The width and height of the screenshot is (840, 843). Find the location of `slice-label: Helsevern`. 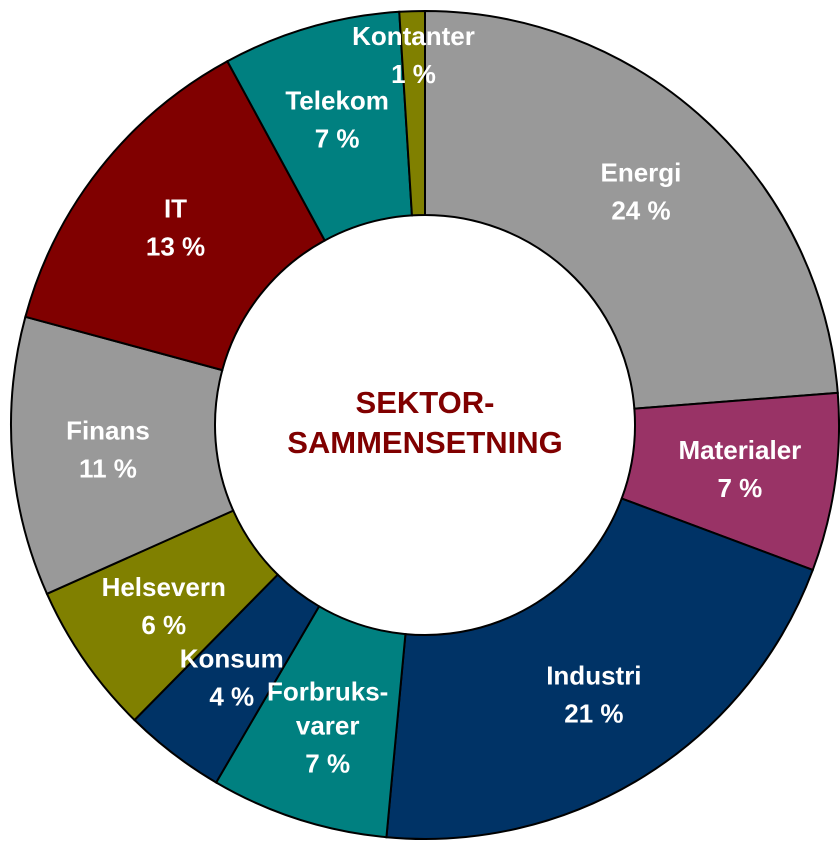

slice-label: Helsevern is located at coordinates (164, 587).